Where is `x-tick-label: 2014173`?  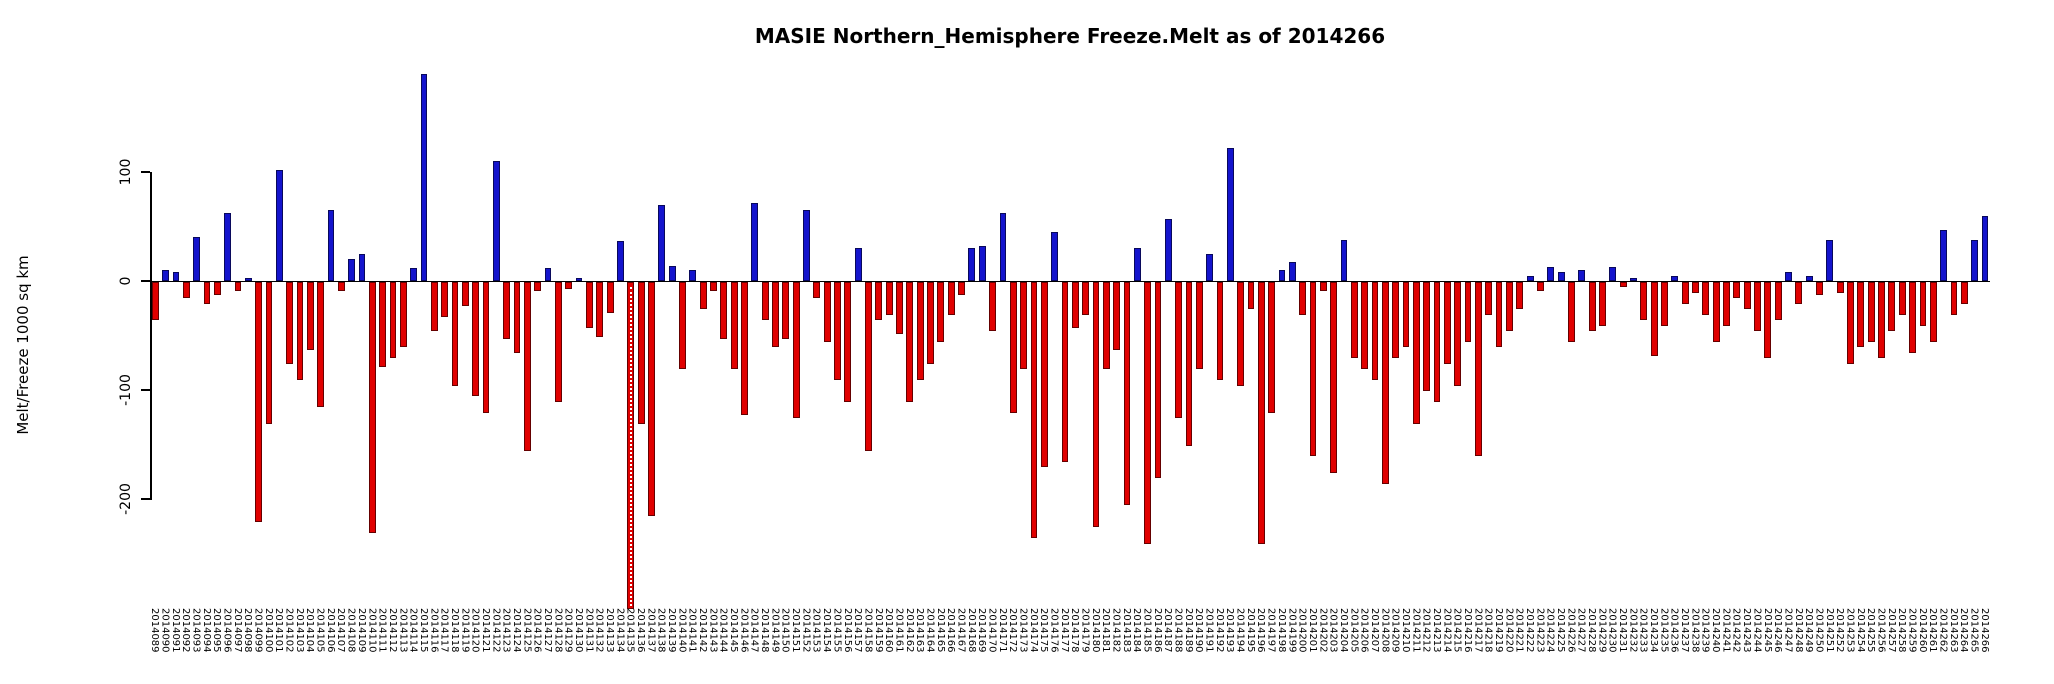
x-tick-label: 2014173 is located at coordinates (1023, 630).